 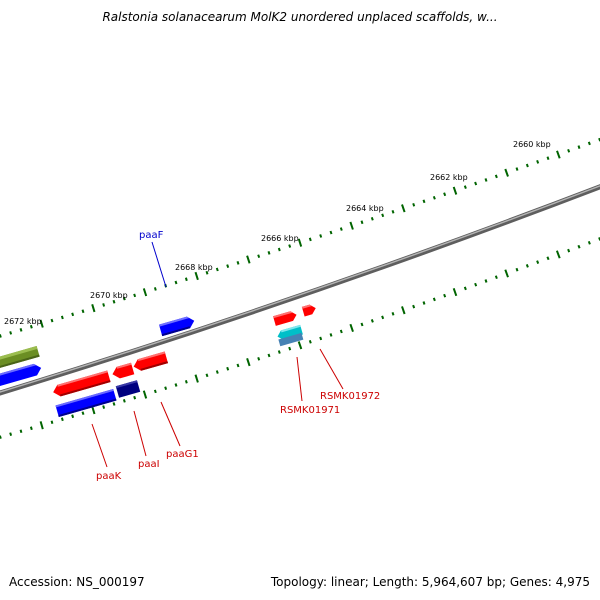 I want to click on gene-rsmk-steel, so click(x=291, y=339).